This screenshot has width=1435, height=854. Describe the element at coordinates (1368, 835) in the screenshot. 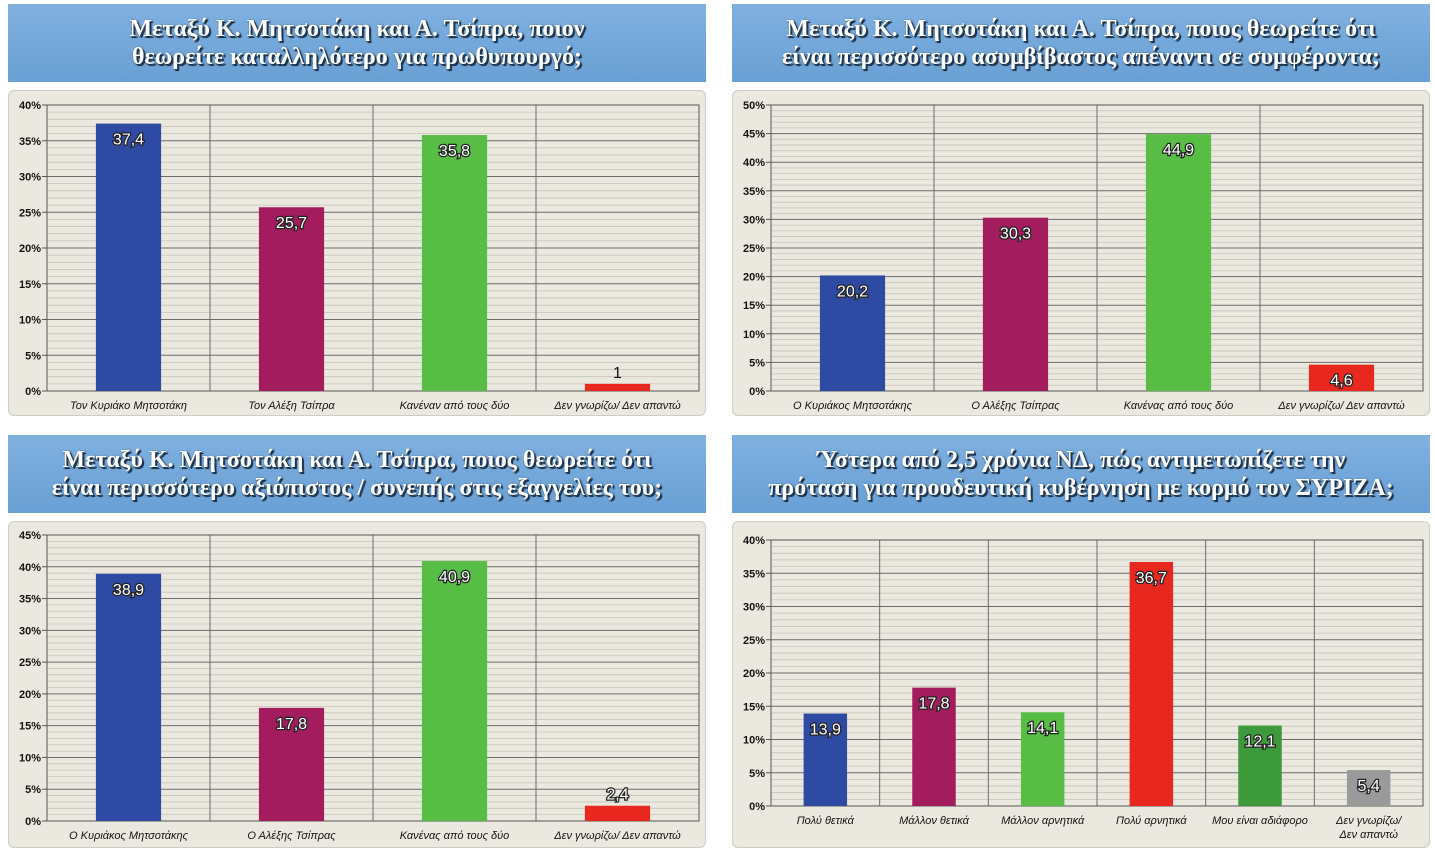

I see `category-label: Δεν απαντώ` at that location.